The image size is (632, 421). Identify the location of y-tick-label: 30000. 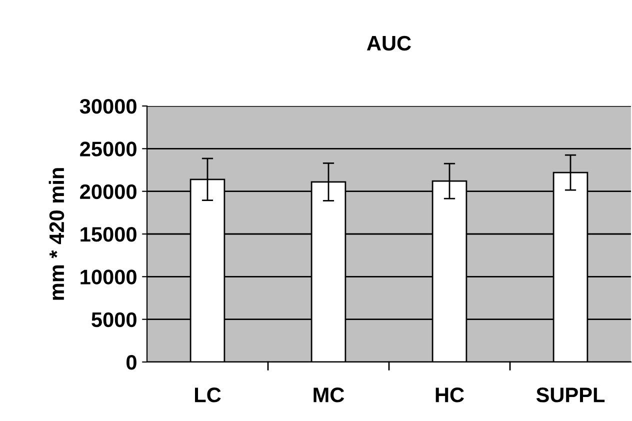
(108, 106).